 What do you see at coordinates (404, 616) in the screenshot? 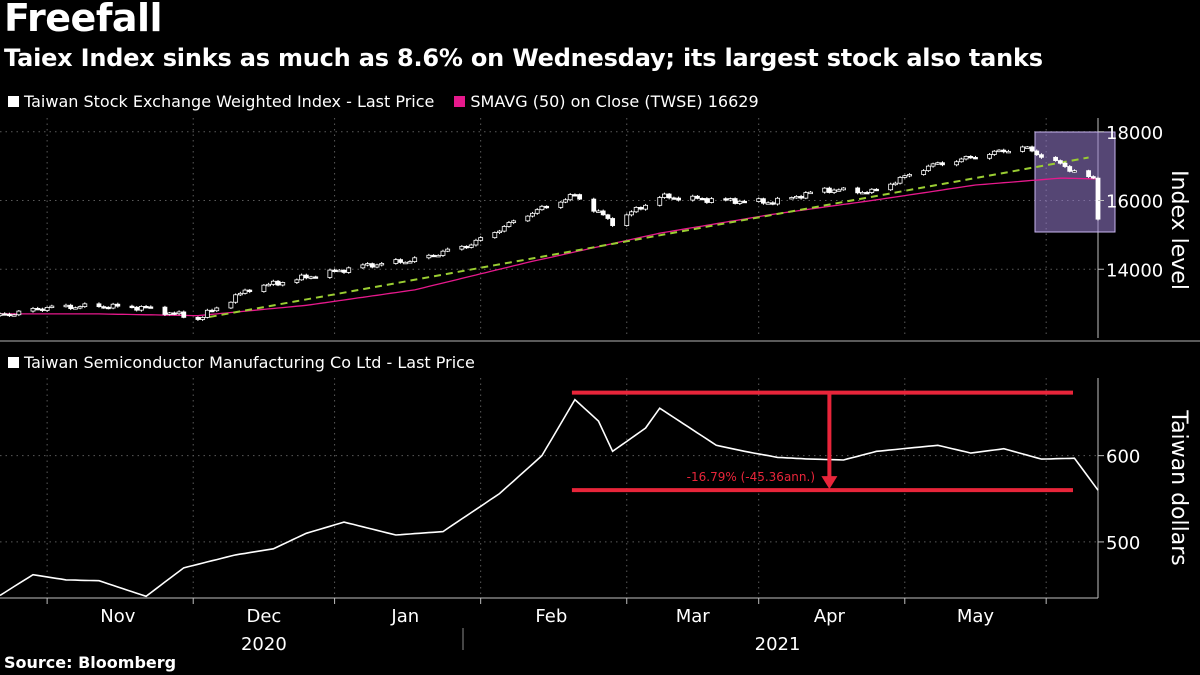
I see `x-month-label: Jan` at bounding box center [404, 616].